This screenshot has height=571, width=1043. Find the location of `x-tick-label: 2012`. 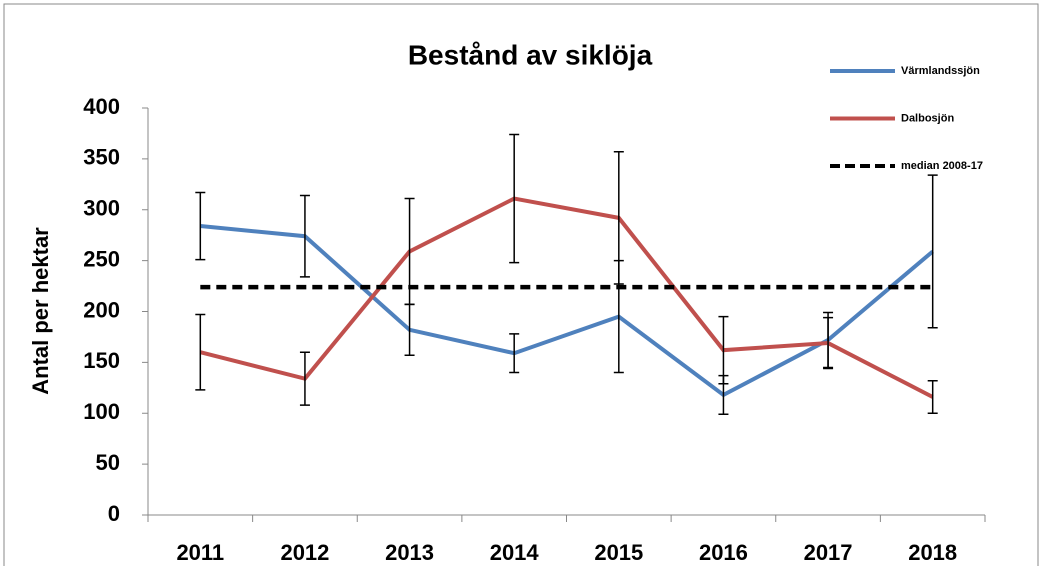

x-tick-label: 2012 is located at coordinates (304, 552).